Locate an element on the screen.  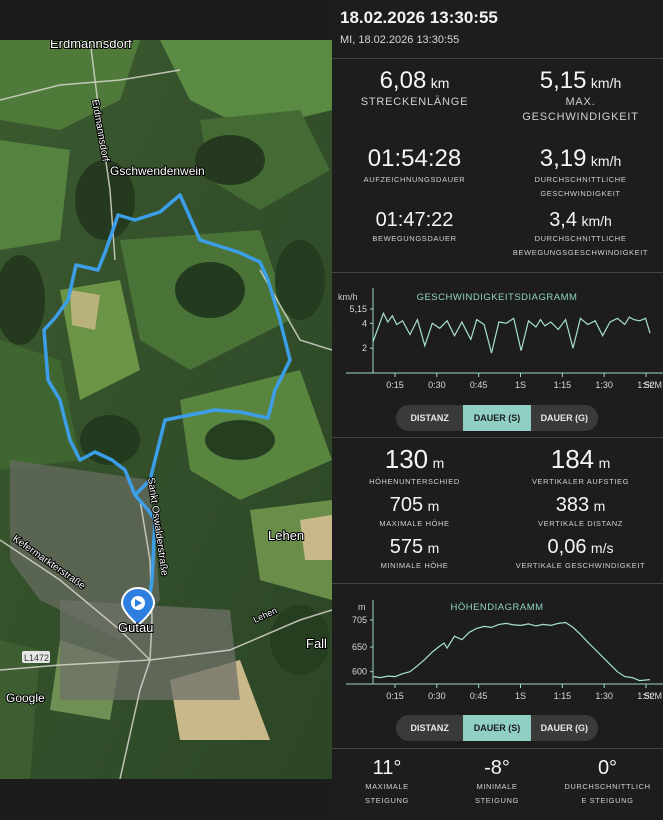
speed-xtick-label: 1S is located at coordinates (520, 385).